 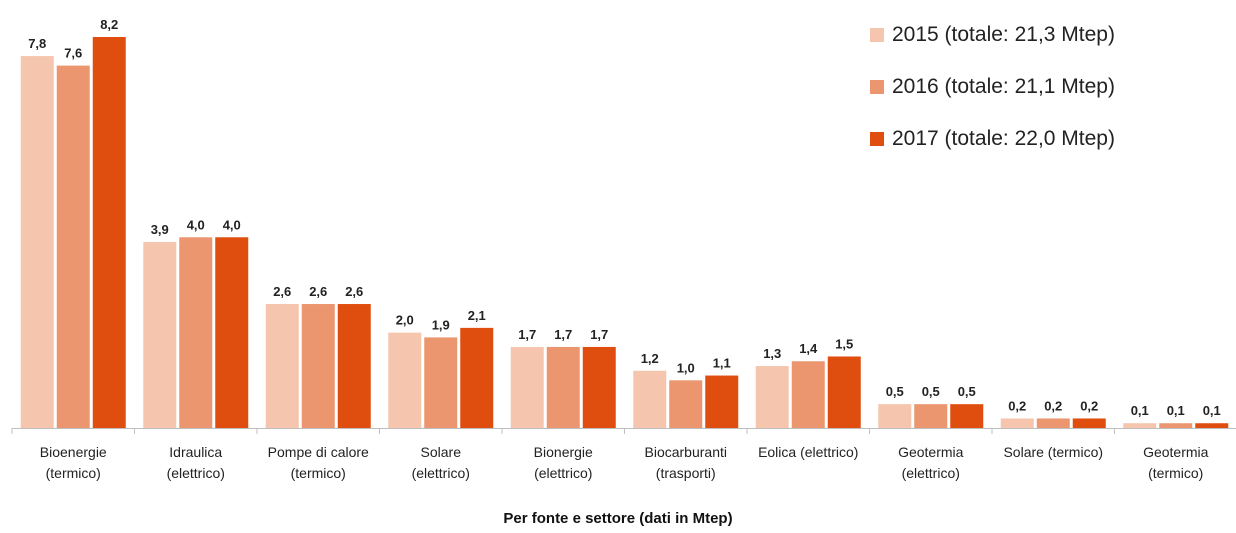 I want to click on category-label: Geotermia (elettrico), so click(x=931, y=462).